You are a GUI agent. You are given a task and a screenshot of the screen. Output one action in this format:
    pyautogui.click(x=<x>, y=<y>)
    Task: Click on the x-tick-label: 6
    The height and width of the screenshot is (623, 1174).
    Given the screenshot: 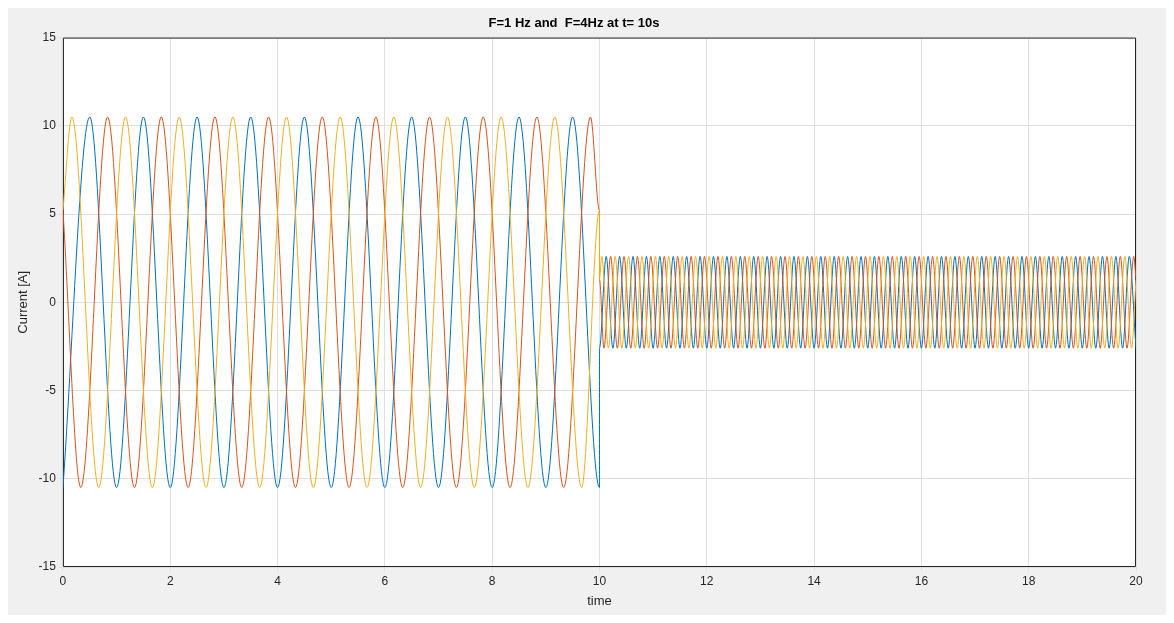 What is the action you would take?
    pyautogui.click(x=385, y=580)
    